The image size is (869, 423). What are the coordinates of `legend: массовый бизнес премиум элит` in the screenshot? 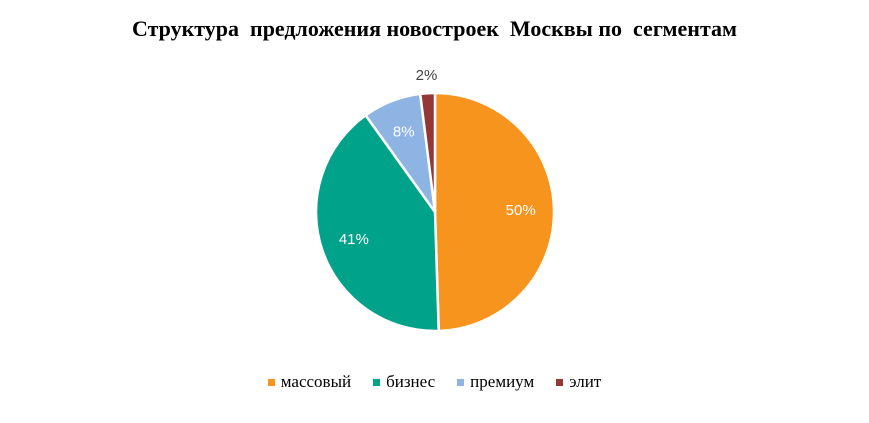 It's located at (434, 382).